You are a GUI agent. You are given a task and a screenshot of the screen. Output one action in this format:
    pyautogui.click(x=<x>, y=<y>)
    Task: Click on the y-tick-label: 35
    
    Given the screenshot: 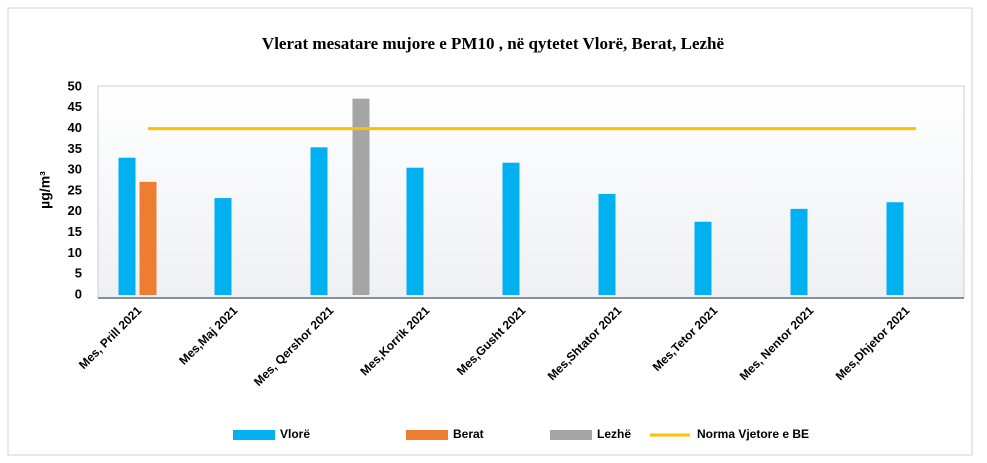 What is the action you would take?
    pyautogui.click(x=75, y=148)
    